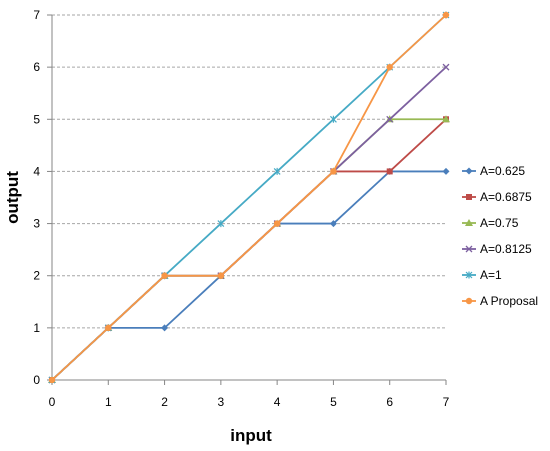 This screenshot has width=550, height=451. I want to click on y-tick-label: 6, so click(36, 67).